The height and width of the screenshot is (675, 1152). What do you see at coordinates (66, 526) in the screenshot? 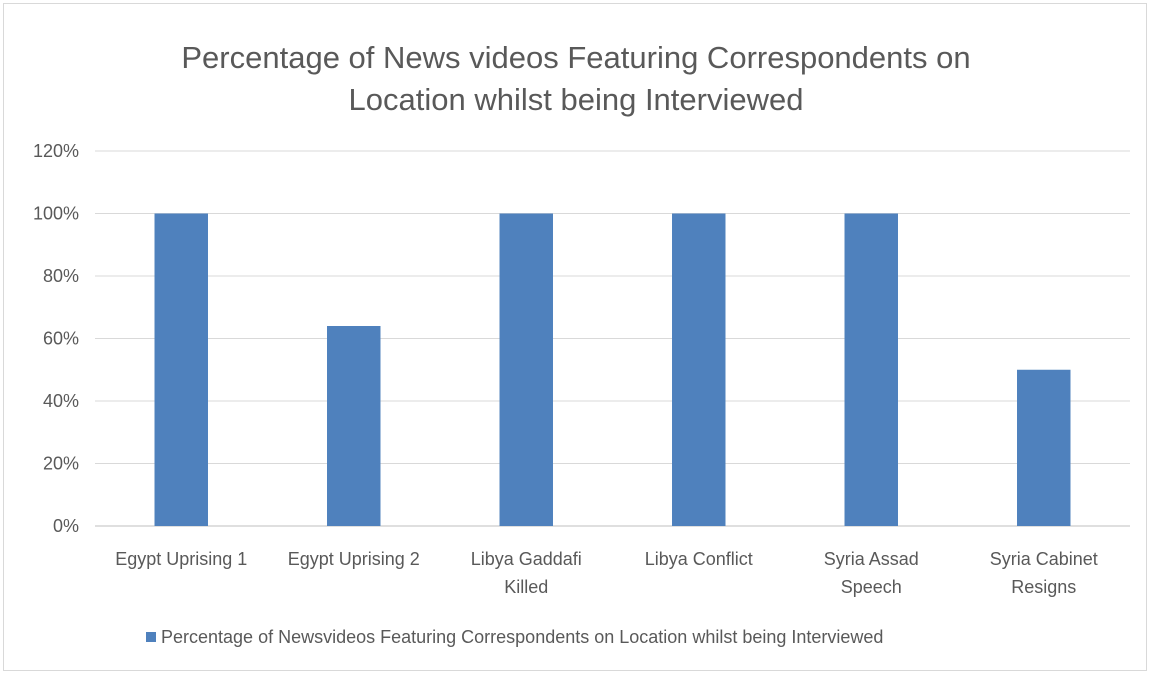
I see `y-tick-label: 0%` at bounding box center [66, 526].